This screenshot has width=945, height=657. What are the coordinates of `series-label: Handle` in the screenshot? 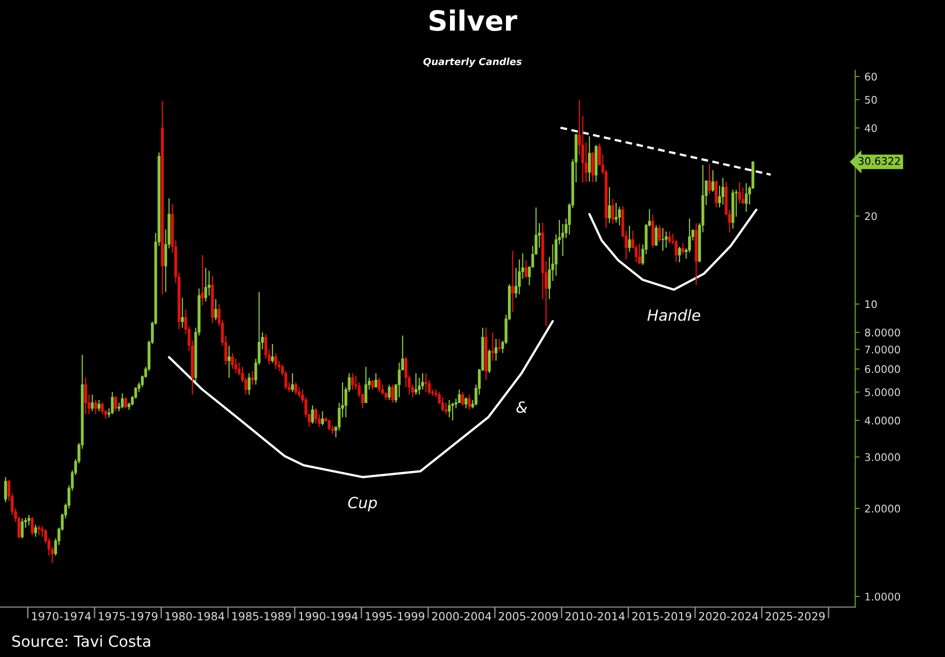 It's located at (673, 315).